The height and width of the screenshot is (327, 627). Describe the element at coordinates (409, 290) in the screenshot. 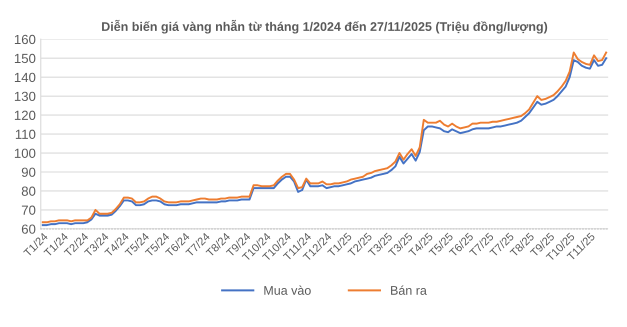

I see `legend-label: Bán ra` at that location.